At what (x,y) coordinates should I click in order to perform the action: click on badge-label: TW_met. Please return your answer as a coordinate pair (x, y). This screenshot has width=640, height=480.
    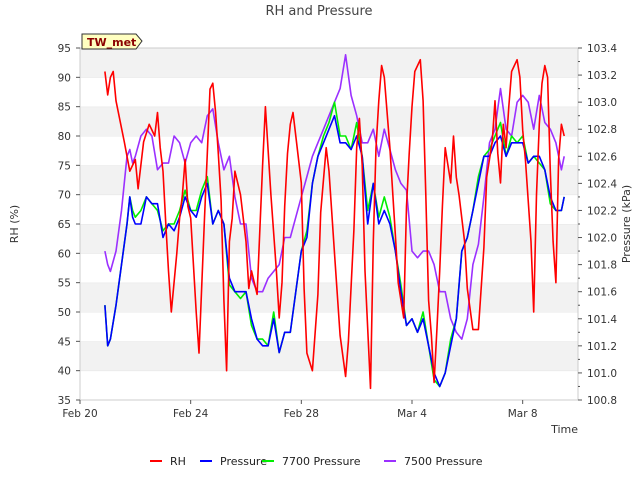
    Looking at the image, I should click on (111, 42).